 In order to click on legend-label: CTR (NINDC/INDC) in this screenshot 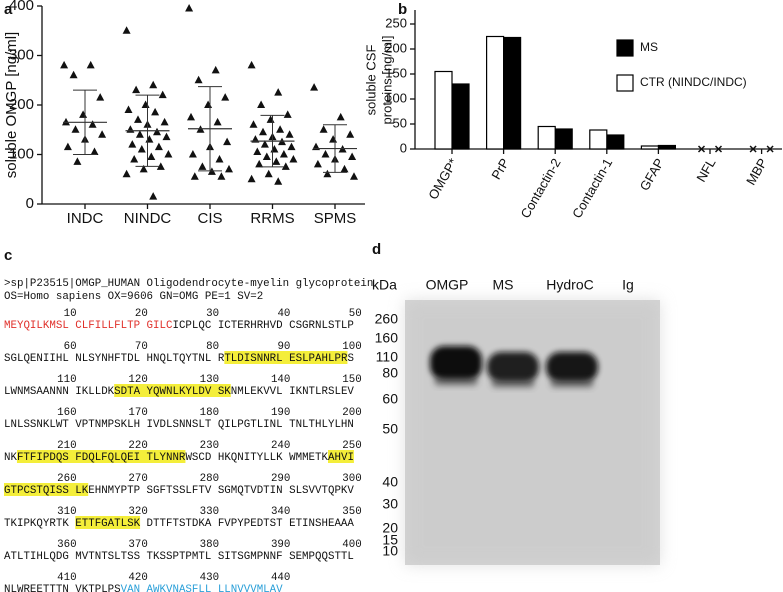, I will do `click(693, 82)`.